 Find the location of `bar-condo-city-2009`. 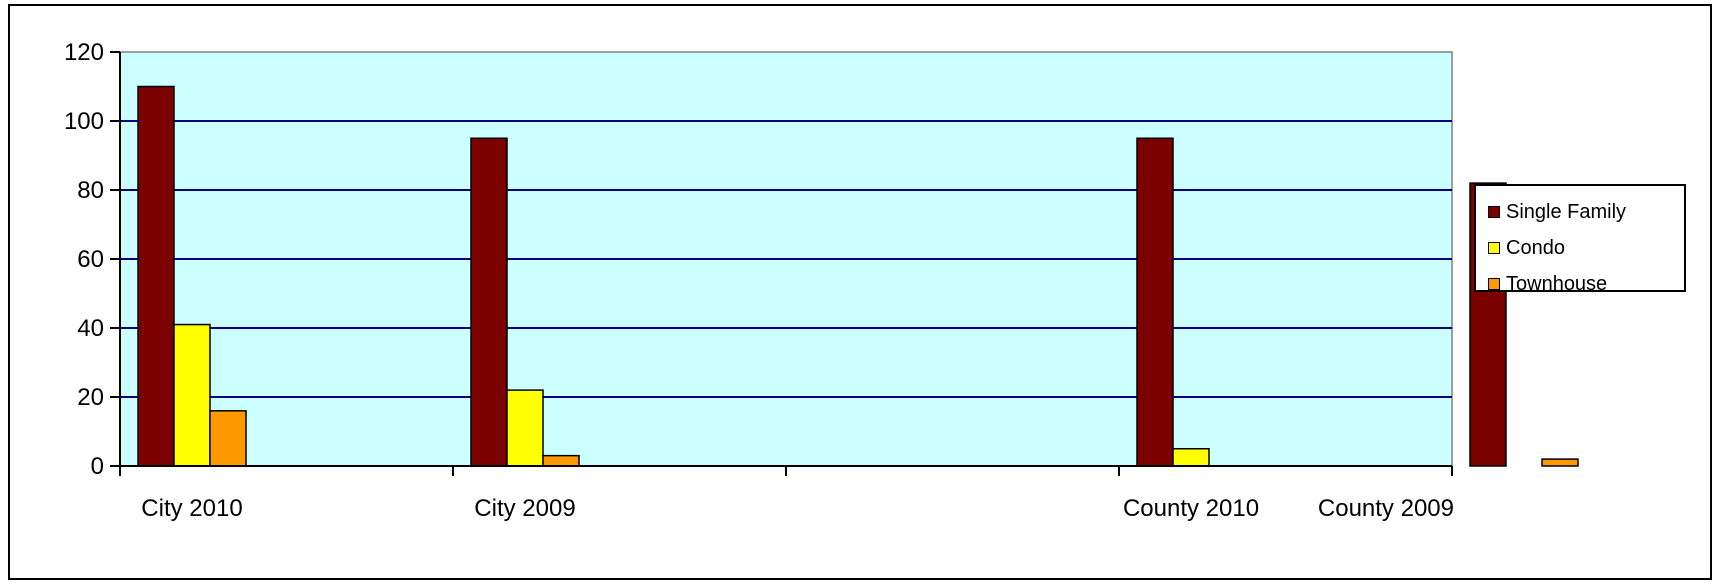

bar-condo-city-2009 is located at coordinates (525, 428).